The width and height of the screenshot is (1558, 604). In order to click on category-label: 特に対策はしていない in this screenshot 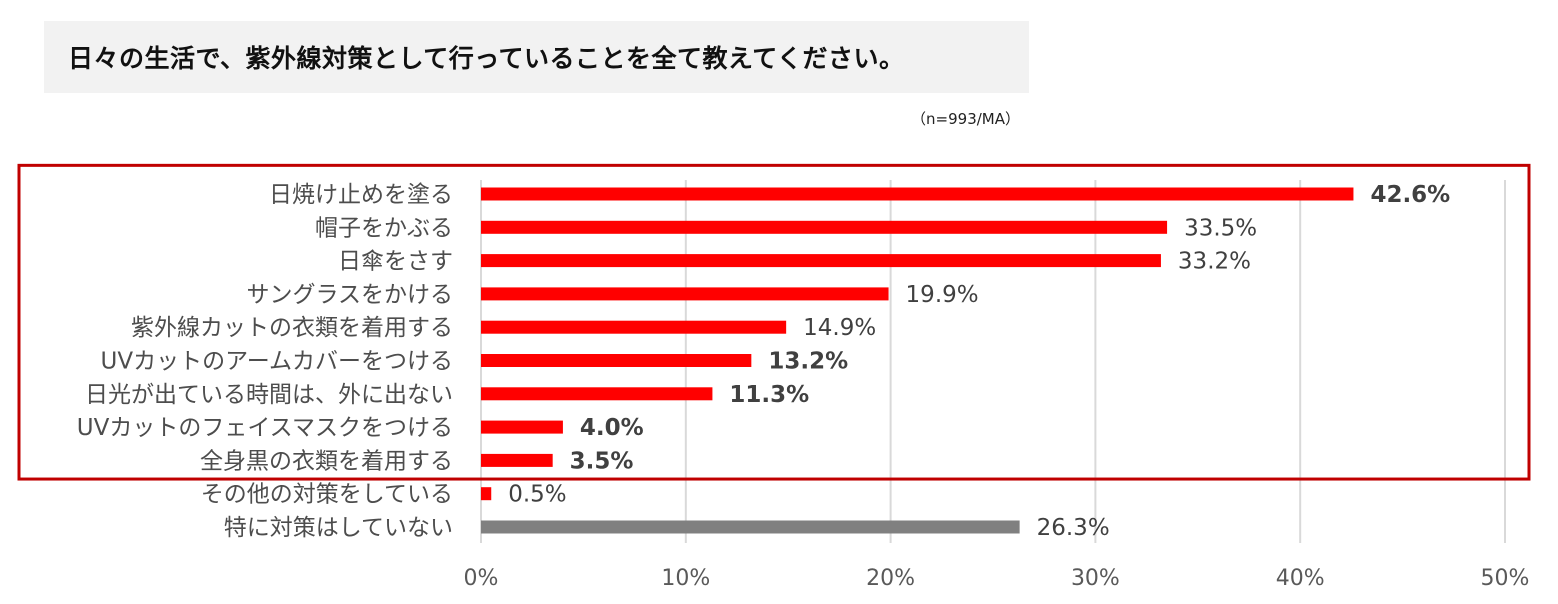, I will do `click(338, 528)`.